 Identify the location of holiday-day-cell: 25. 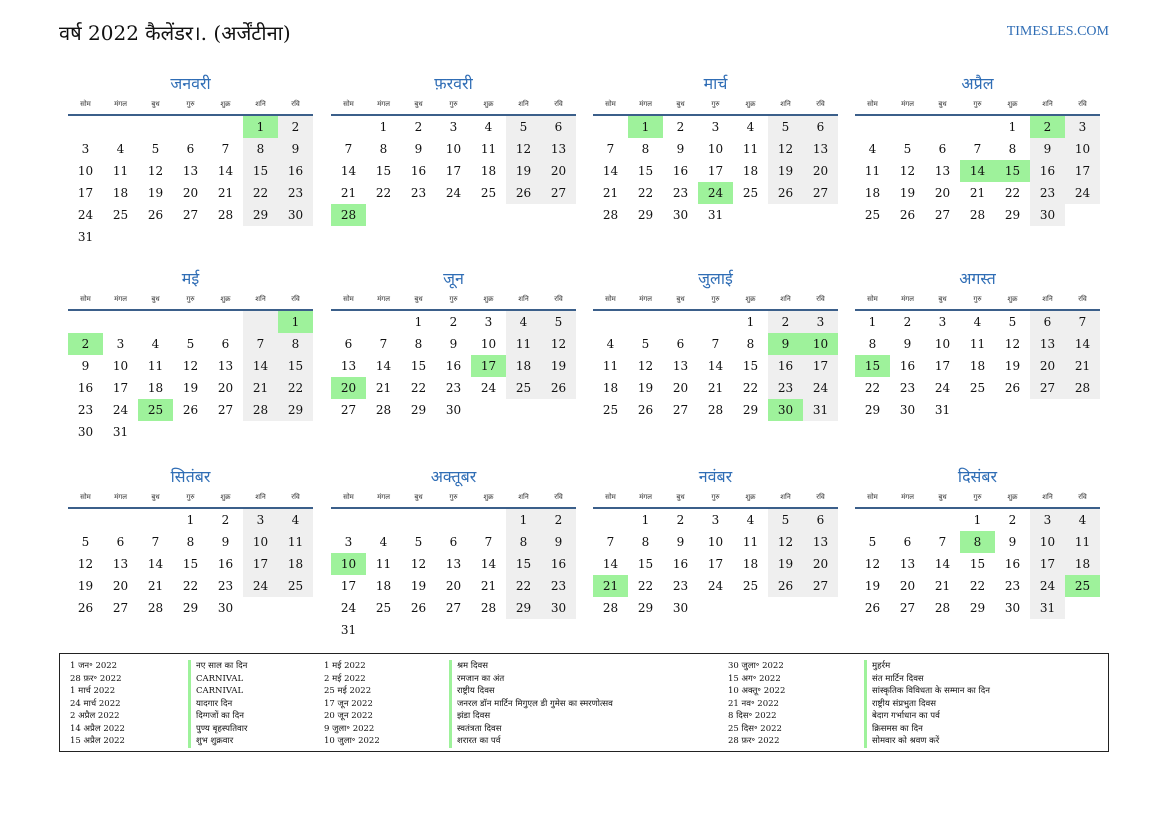
(1082, 586).